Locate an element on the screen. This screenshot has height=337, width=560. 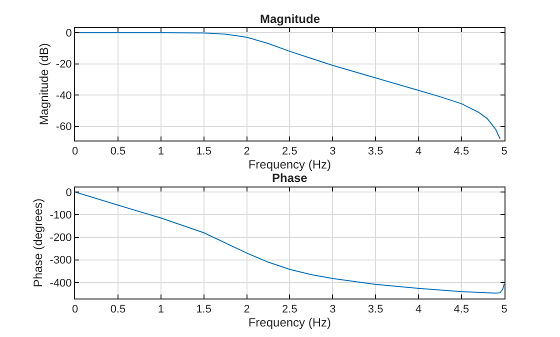
y-axis-title: Phase (degrees) is located at coordinates (38, 243).